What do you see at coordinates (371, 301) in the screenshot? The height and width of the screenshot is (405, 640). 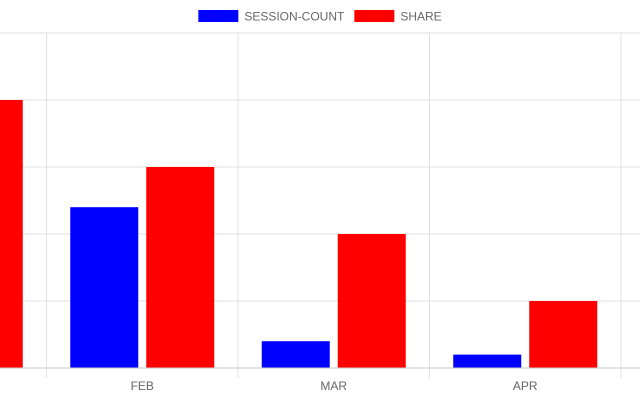 I see `bar-share-mar` at bounding box center [371, 301].